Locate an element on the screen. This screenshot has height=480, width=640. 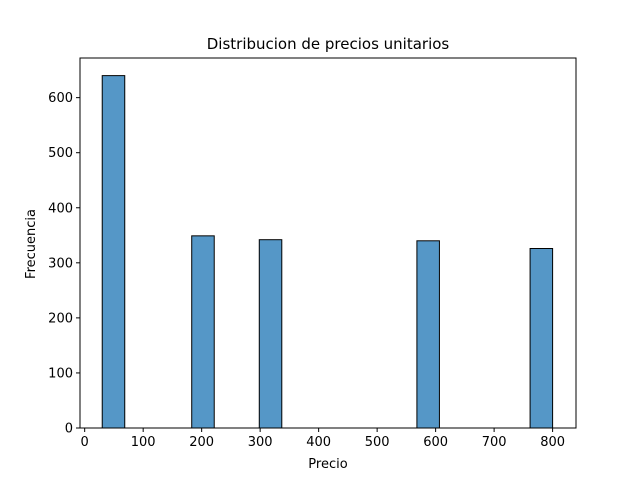
x-tick-label-4: 400 is located at coordinates (318, 442).